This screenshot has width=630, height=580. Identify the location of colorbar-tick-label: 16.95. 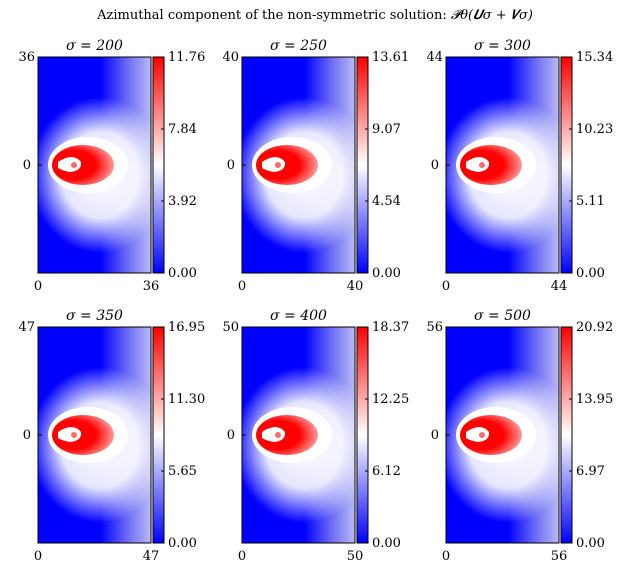
(186, 327).